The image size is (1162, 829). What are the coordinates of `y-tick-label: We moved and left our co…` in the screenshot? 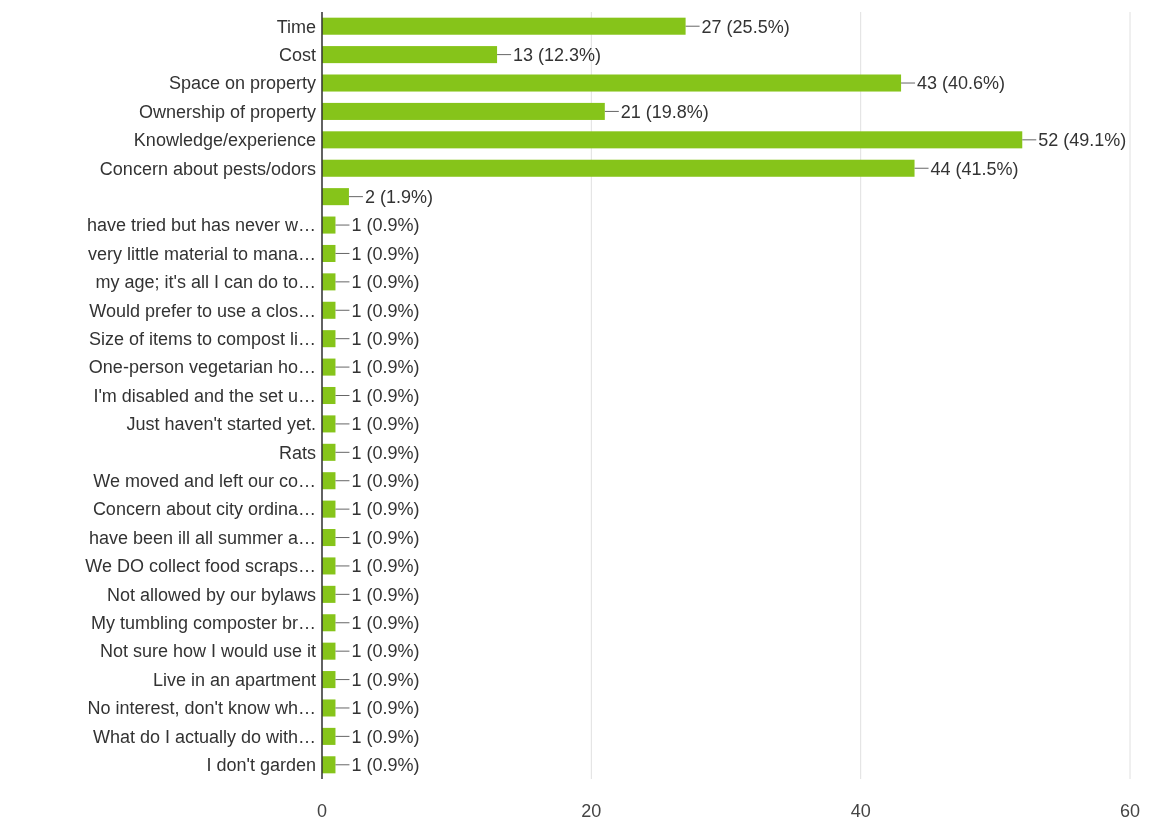 It's located at (204, 481).